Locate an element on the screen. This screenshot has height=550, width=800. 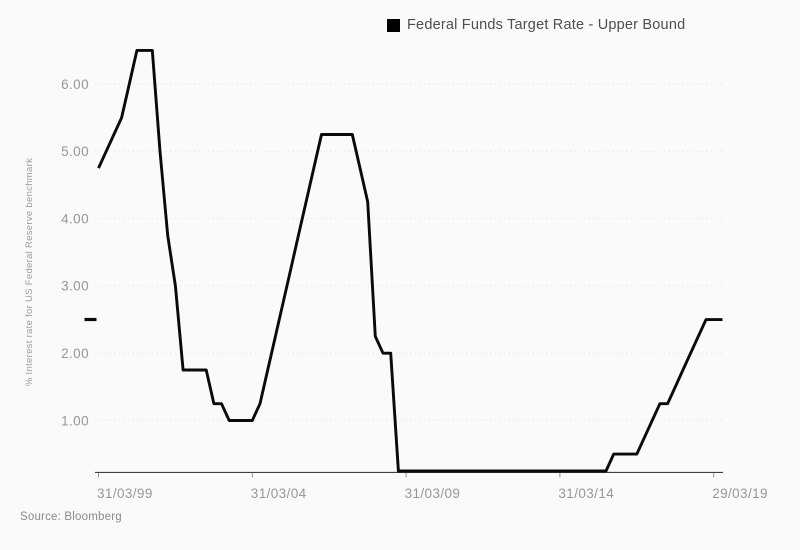
x-tick-label: 31/03/14 is located at coordinates (586, 493).